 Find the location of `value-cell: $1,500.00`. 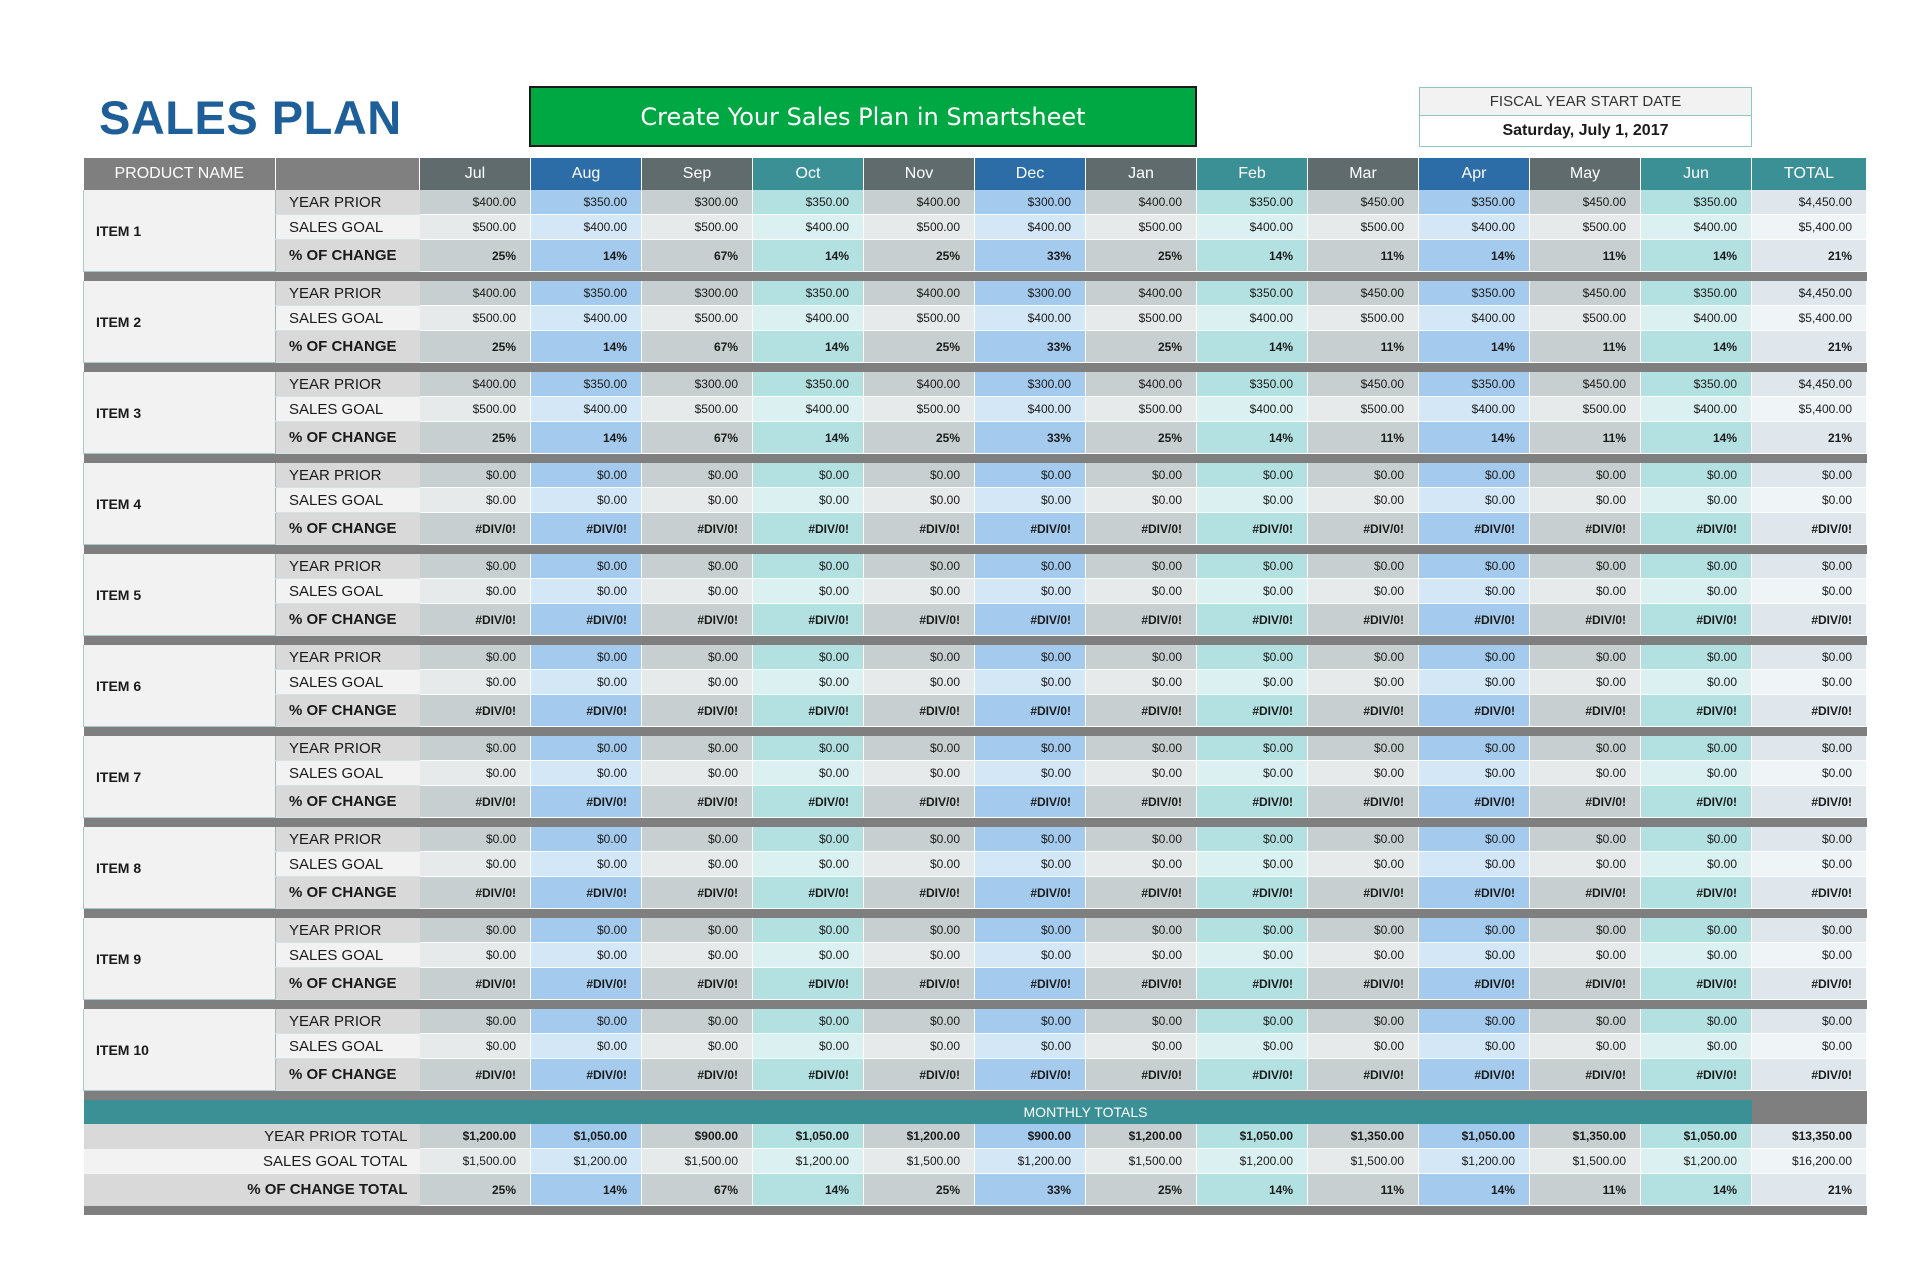

value-cell: $1,500.00 is located at coordinates (1141, 1161).